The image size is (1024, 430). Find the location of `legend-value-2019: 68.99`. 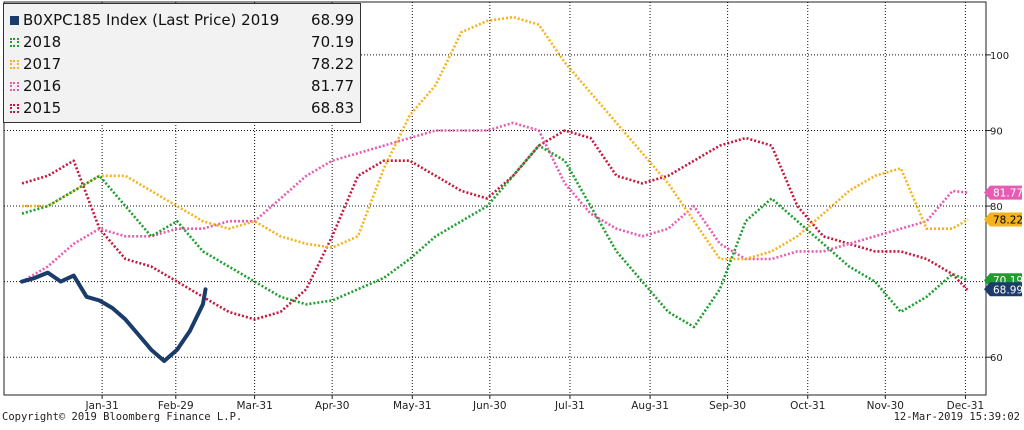

legend-value-2019: 68.99 is located at coordinates (332, 20).